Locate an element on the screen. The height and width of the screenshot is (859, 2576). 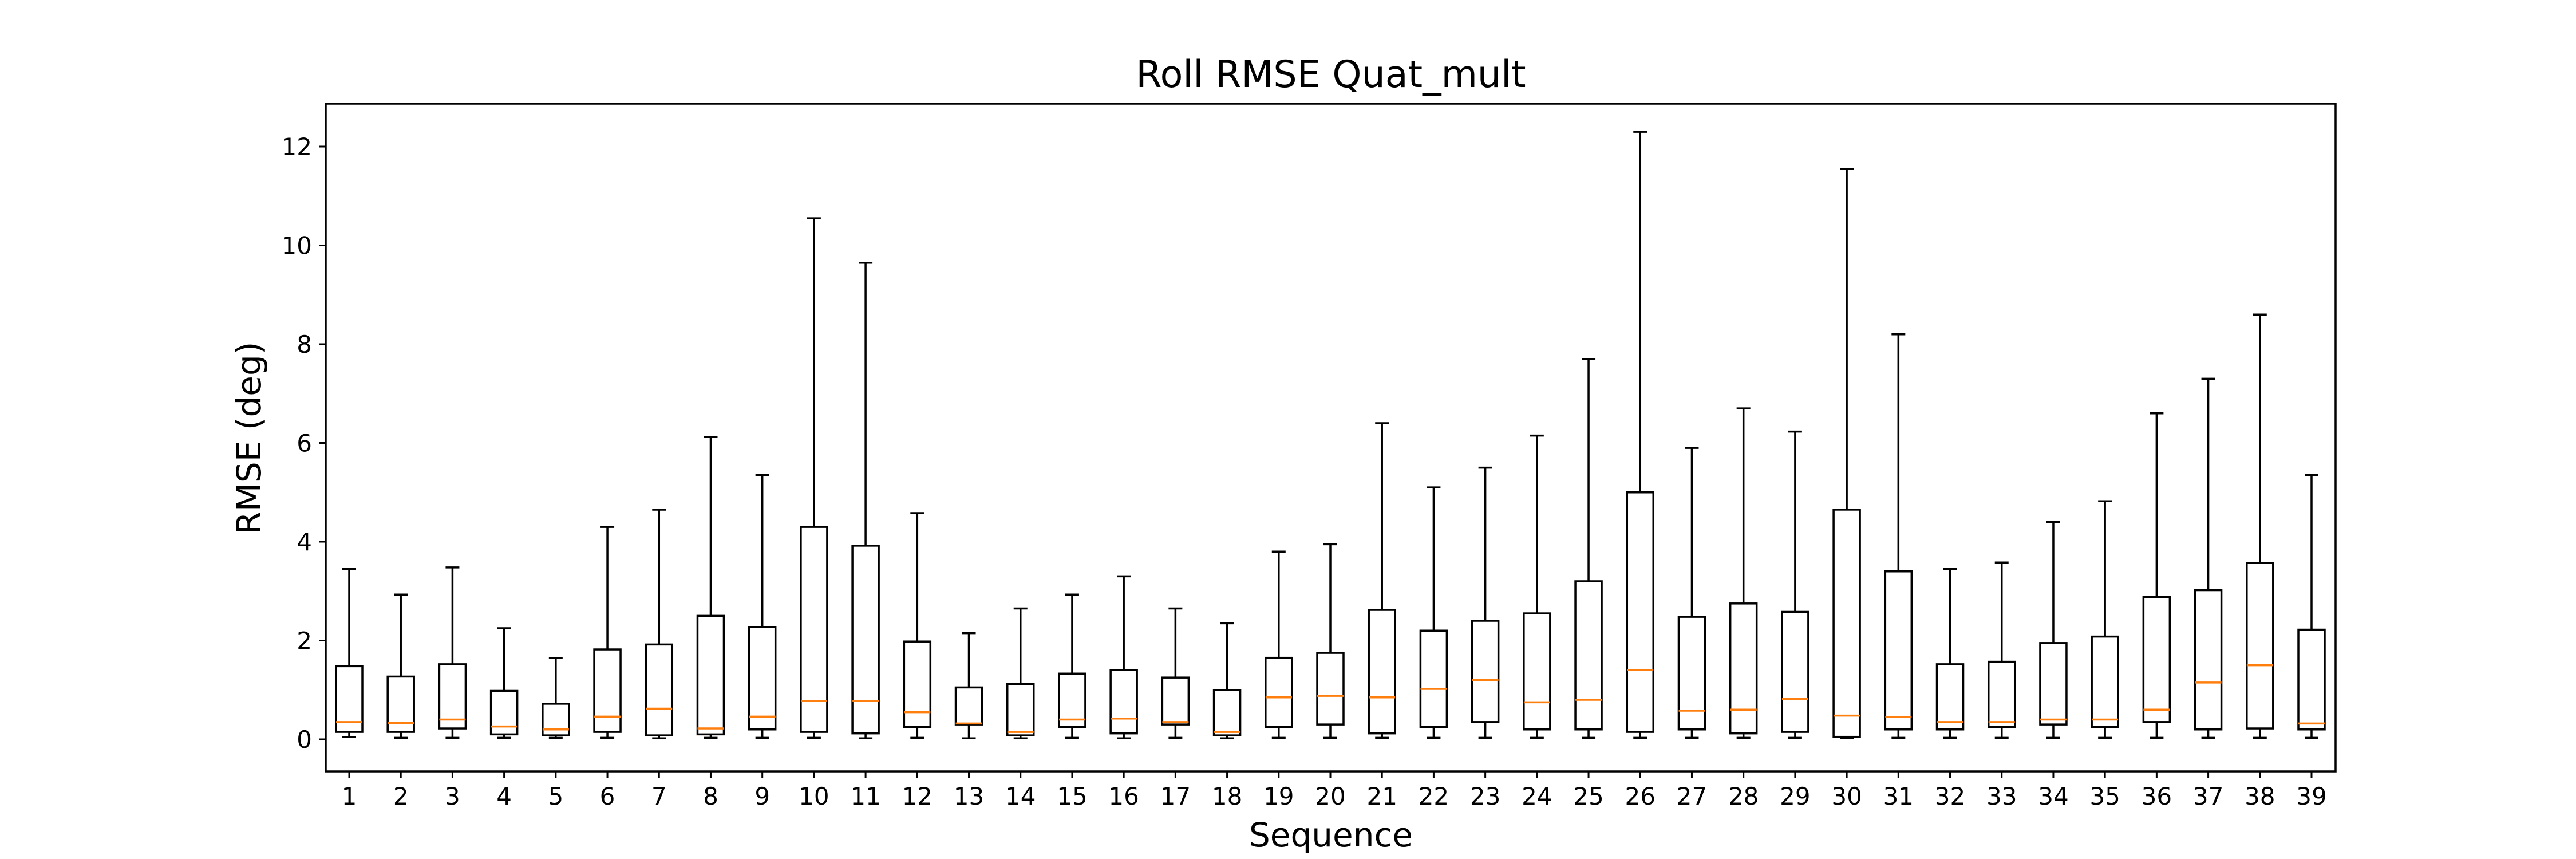
y-tick-label: 4 is located at coordinates (304, 542).